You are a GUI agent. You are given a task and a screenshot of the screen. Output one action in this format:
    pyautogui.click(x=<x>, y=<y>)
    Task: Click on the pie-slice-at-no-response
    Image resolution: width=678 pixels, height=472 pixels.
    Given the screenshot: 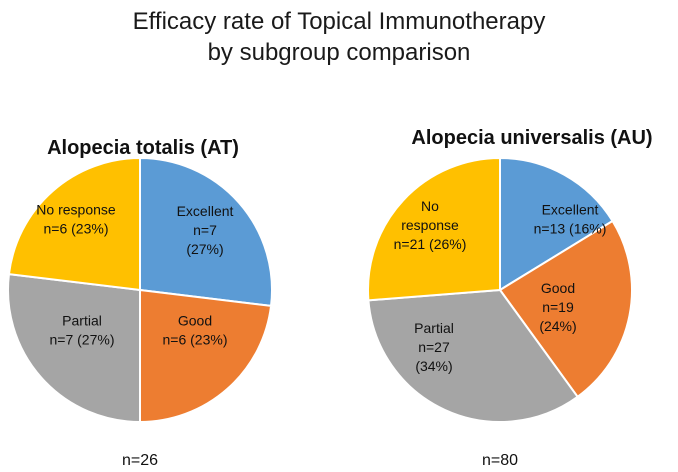 What is the action you would take?
    pyautogui.click(x=74, y=224)
    